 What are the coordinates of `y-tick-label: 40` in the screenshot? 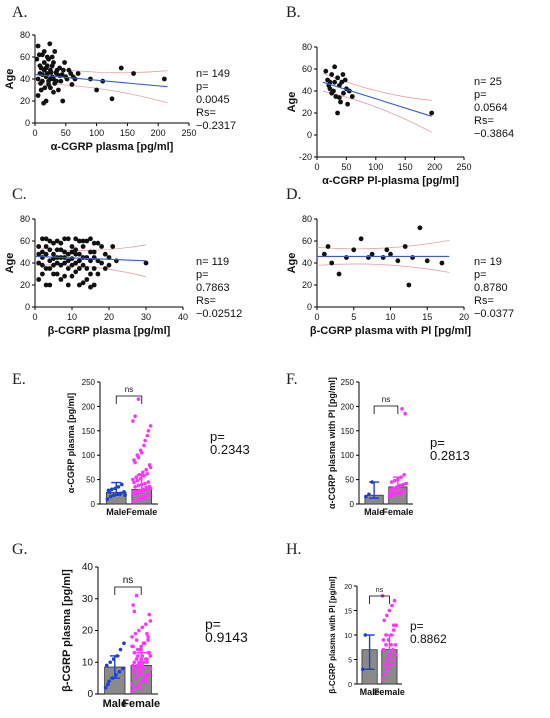 It's located at (25, 263).